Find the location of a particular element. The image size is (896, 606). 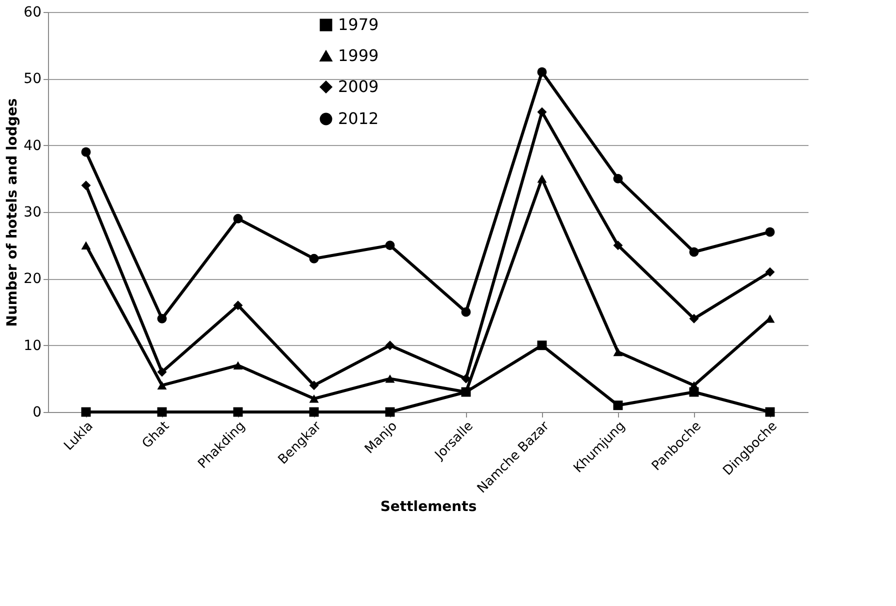

y-tick-label: 20 is located at coordinates (33, 279).